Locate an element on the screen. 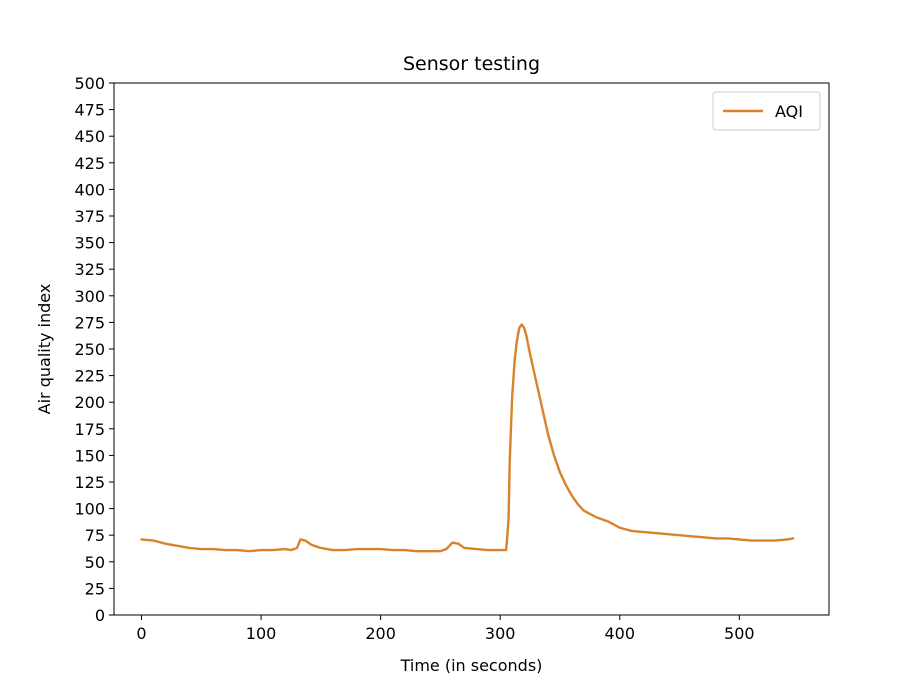 This screenshot has width=921, height=691. y-tick-label: 125 is located at coordinates (89, 482).